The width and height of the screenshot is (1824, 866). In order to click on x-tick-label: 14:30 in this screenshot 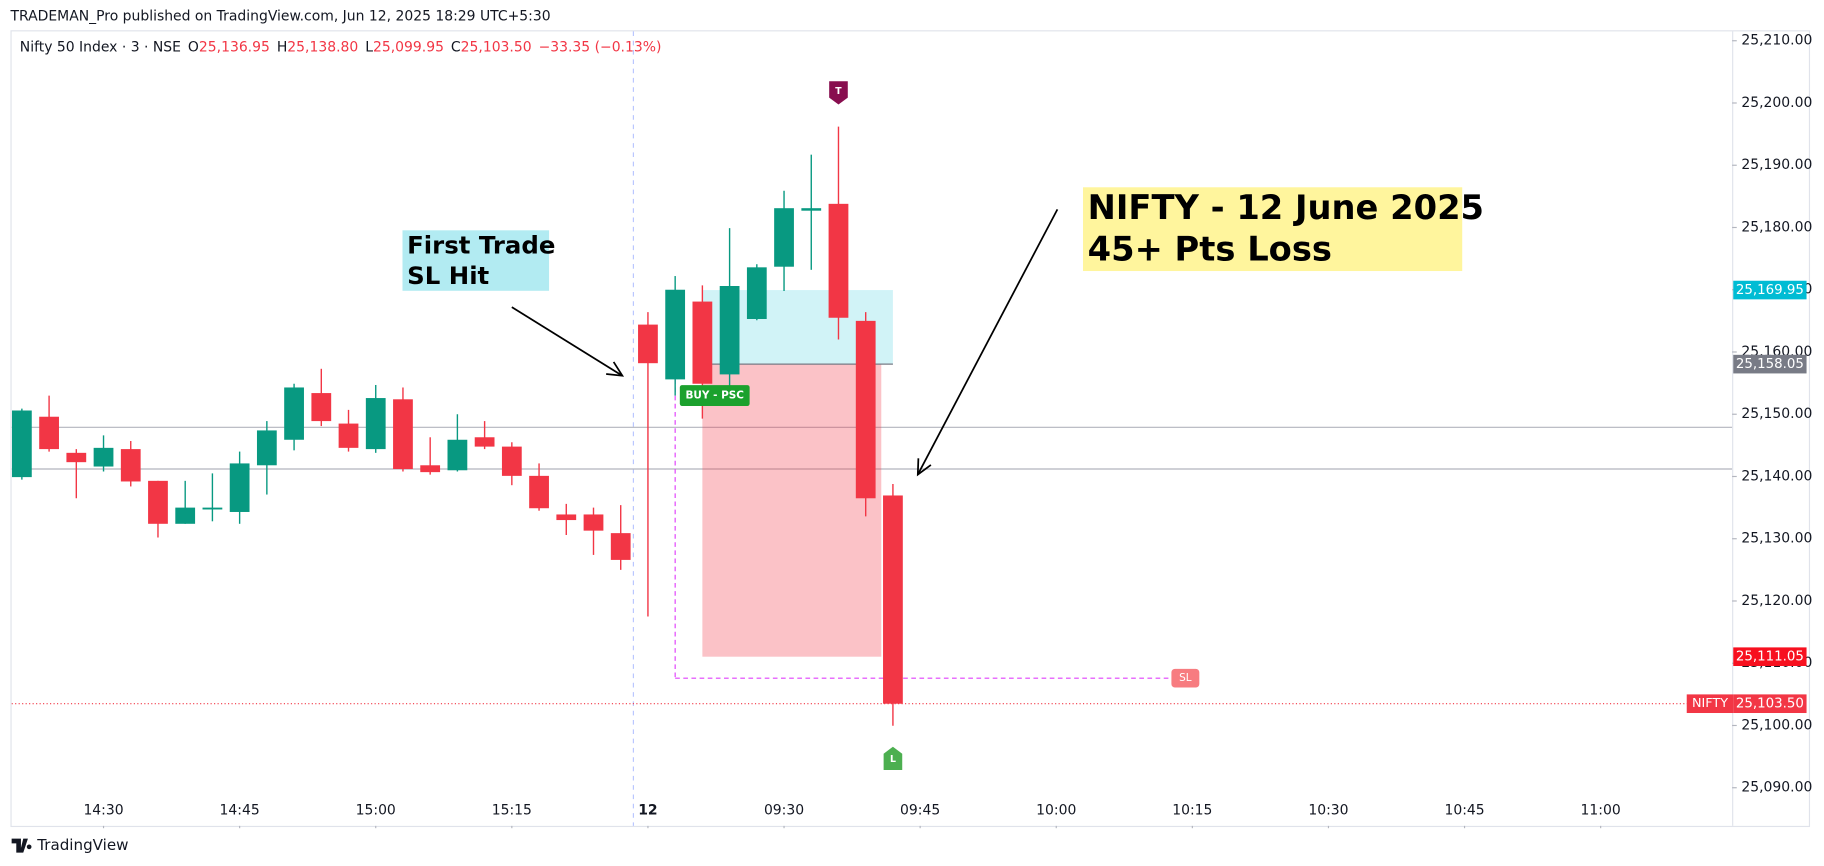, I will do `click(103, 811)`.